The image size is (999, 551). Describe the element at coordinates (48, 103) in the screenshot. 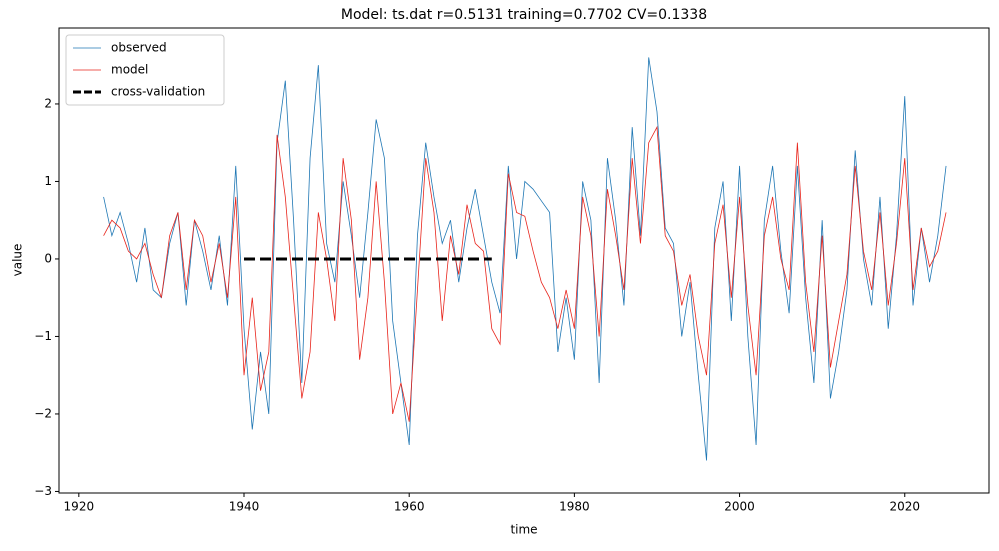

I see `y-tick-label: 2` at that location.